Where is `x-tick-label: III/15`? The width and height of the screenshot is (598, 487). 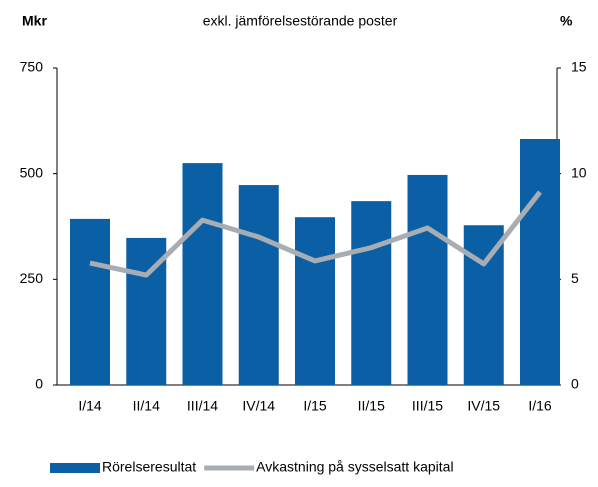
x-tick-label: III/15 is located at coordinates (427, 406).